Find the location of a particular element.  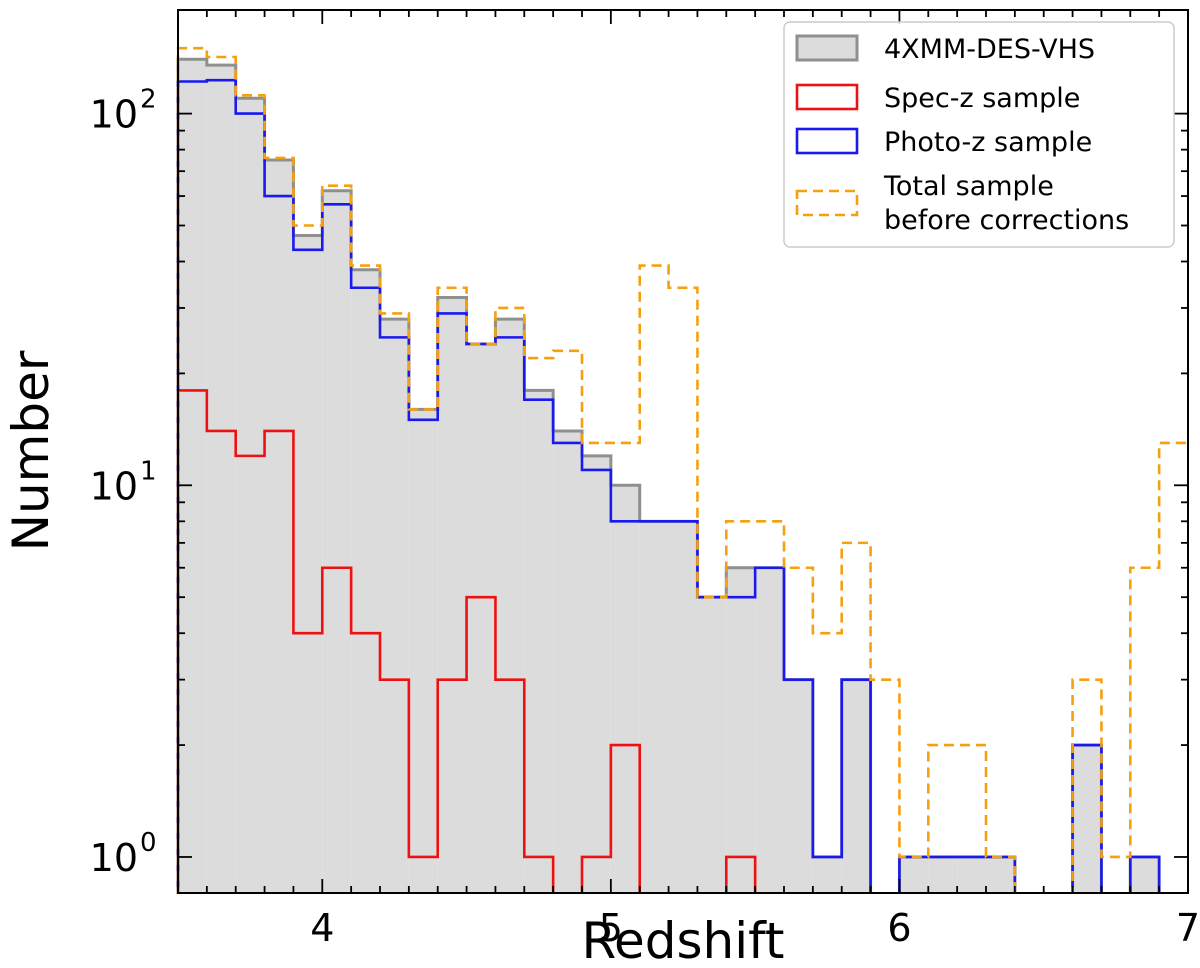

legend-swatch-total-sample-before-corrections is located at coordinates (827, 203).